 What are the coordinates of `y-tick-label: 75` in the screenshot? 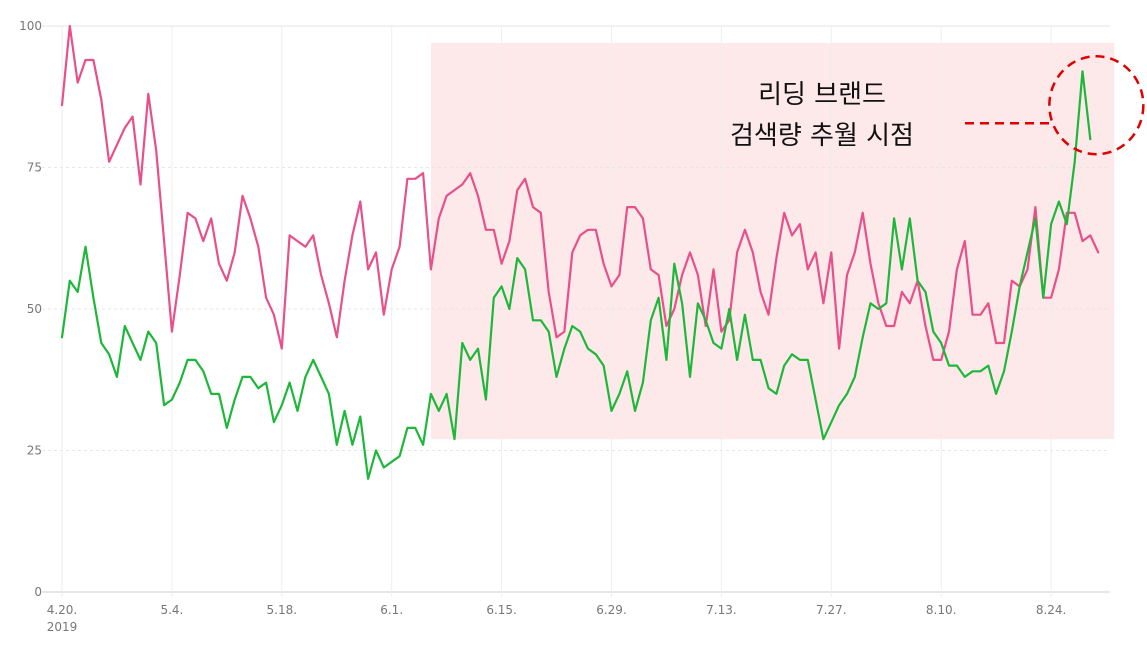 It's located at (34, 168).